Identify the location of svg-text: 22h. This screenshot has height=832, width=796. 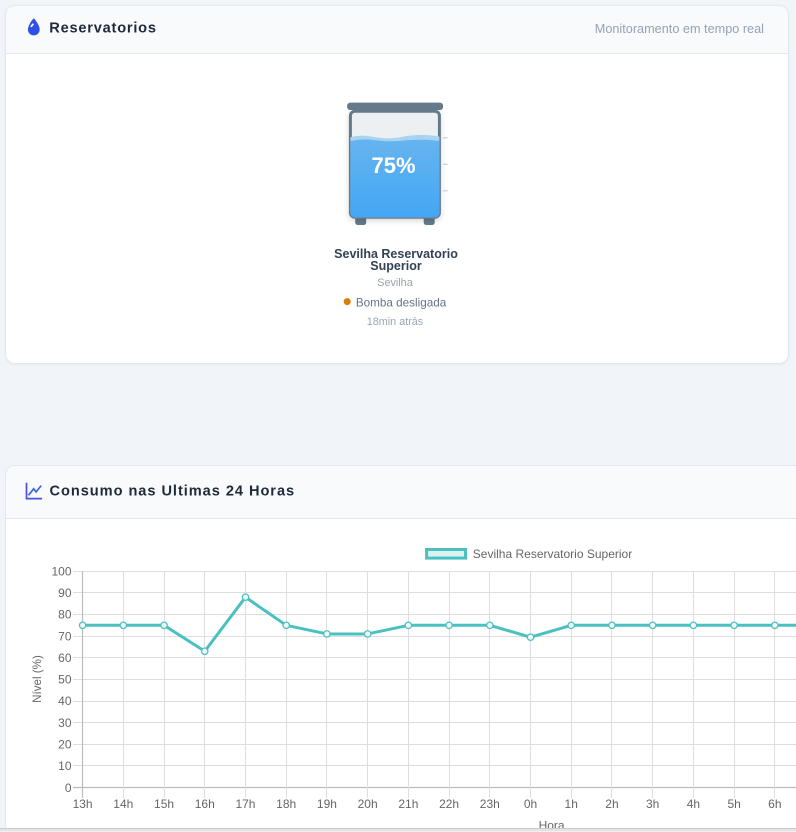
(449, 804).